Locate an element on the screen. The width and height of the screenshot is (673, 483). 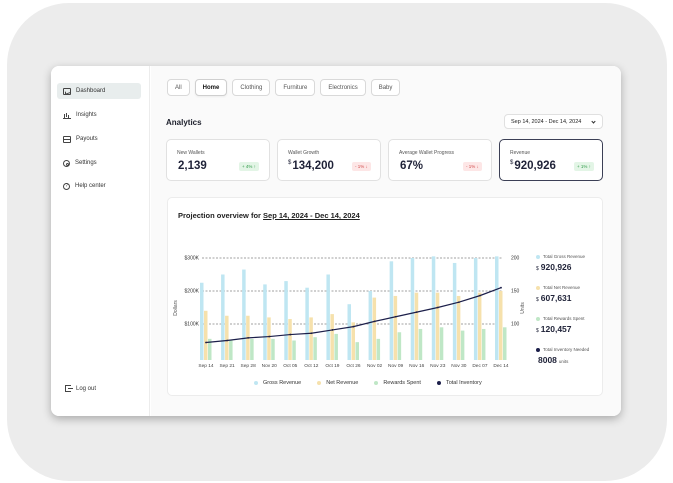
x-tick-label: Nov 20 is located at coordinates (270, 366).